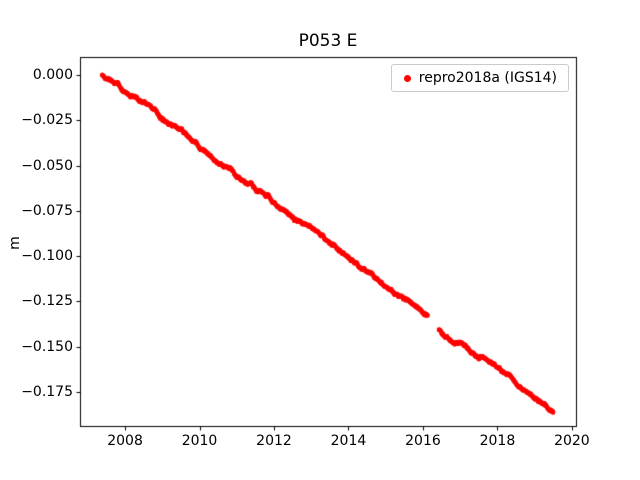 The image size is (640, 480). What do you see at coordinates (274, 441) in the screenshot?
I see `x-tick-label: 2012` at bounding box center [274, 441].